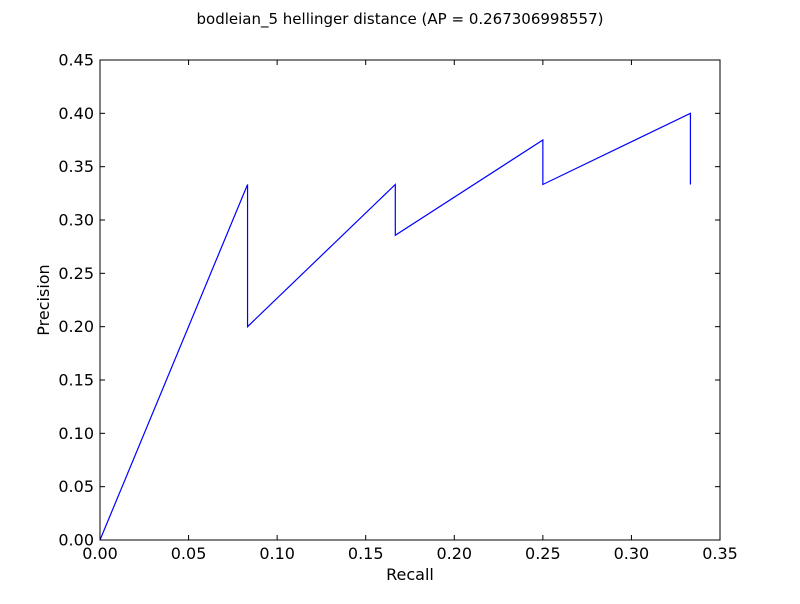 The height and width of the screenshot is (604, 800). I want to click on y-tick-label: 0.35, so click(76, 166).